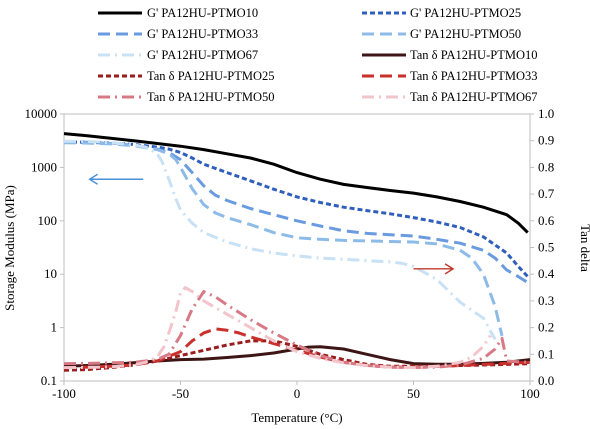 Image resolution: width=590 pixels, height=429 pixels. Describe the element at coordinates (473, 97) in the screenshot. I see `legend-label: Tan δ PA12HU-PTMO67` at that location.